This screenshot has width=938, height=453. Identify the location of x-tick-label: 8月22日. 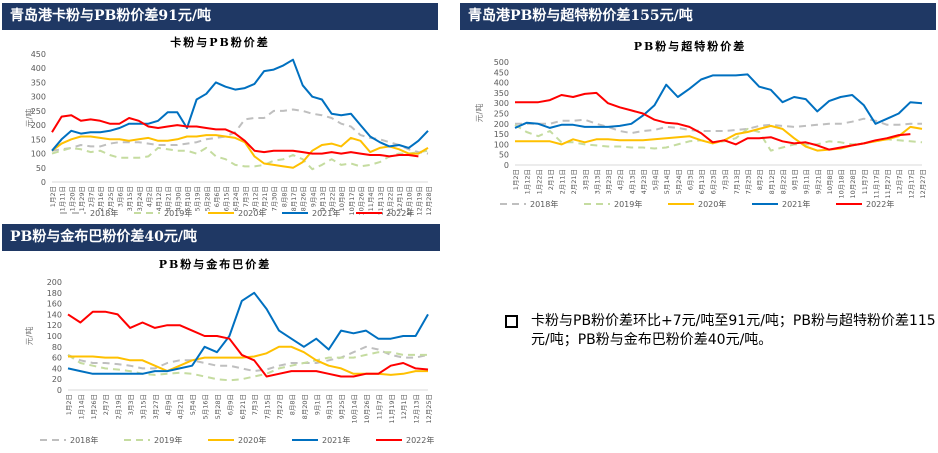
(783, 181).